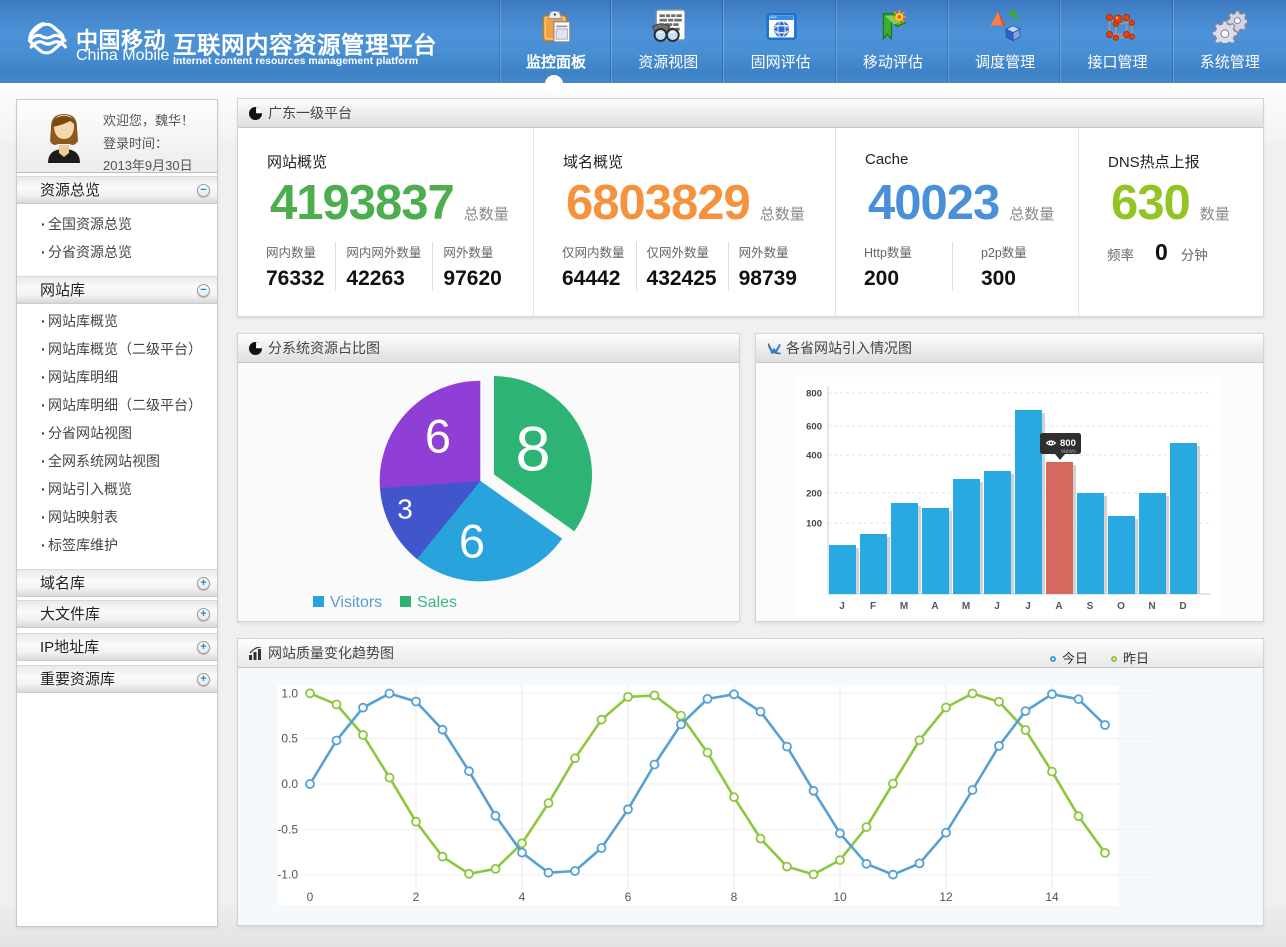  I want to click on svg-text: Sales, so click(437, 602).